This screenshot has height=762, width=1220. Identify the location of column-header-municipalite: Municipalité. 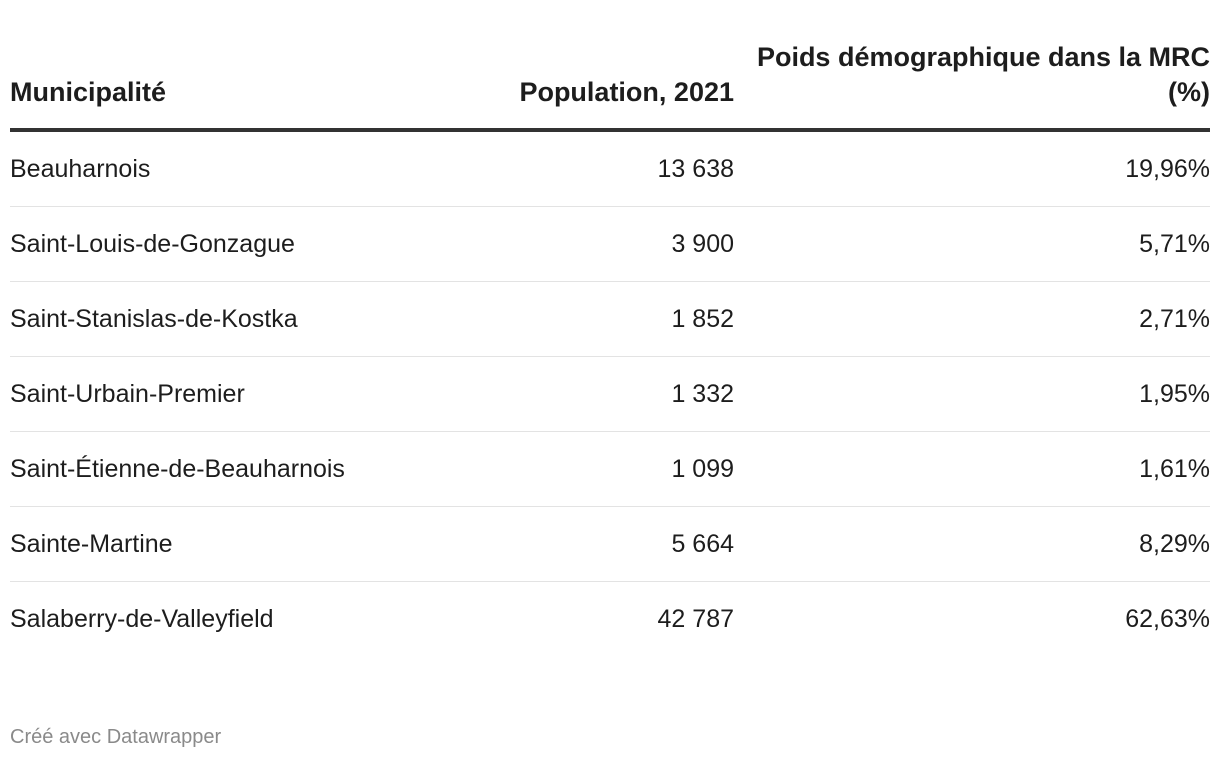
(220, 86).